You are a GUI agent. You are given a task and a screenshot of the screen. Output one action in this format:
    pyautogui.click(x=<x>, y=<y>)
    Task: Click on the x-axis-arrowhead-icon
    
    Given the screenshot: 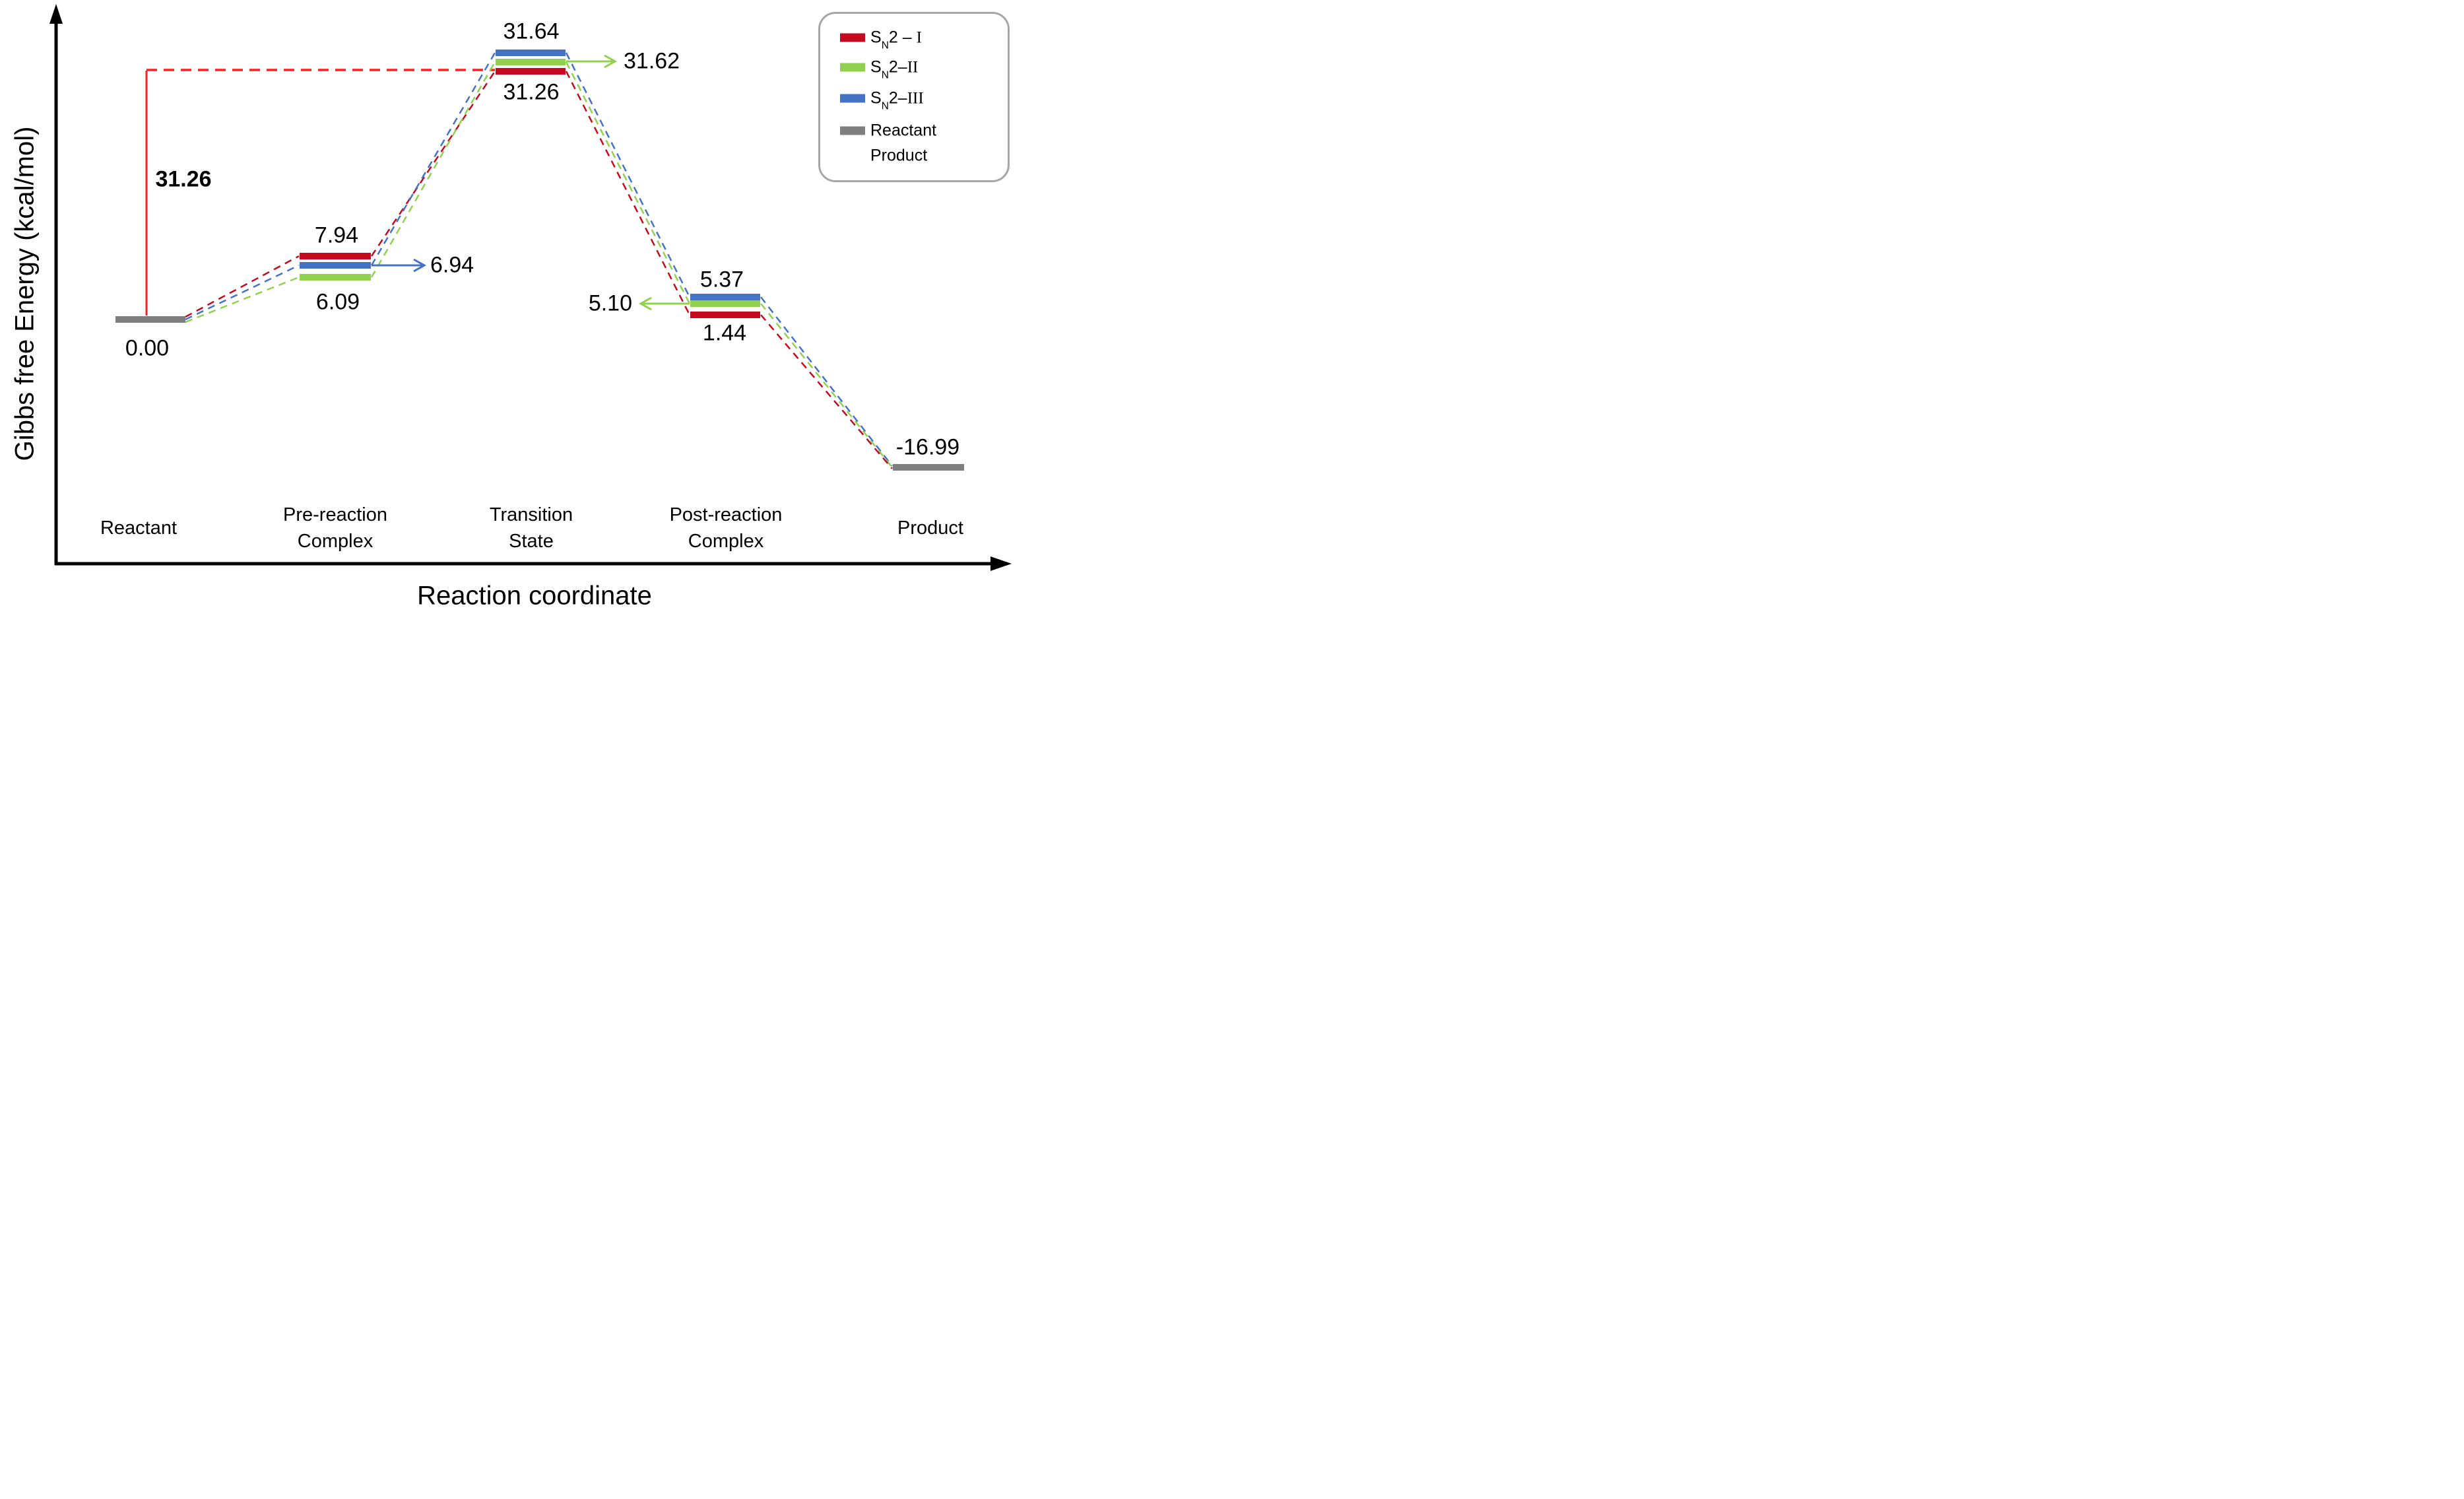 What is the action you would take?
    pyautogui.click(x=1001, y=563)
    